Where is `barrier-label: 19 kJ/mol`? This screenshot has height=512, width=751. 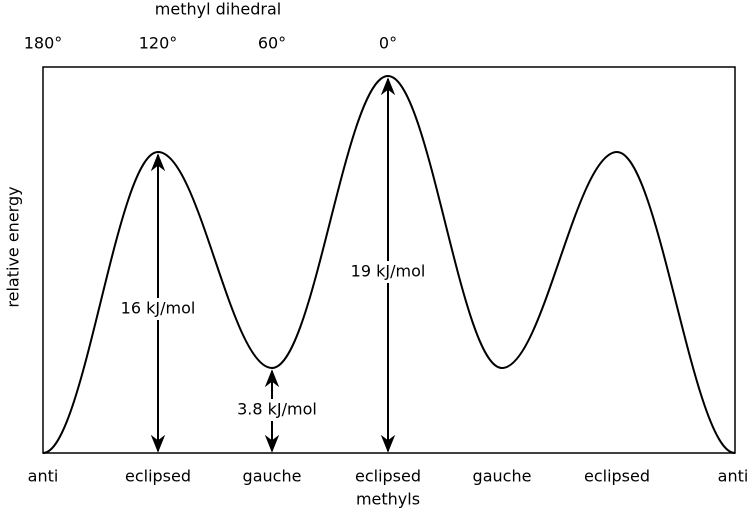 barrier-label: 19 kJ/mol is located at coordinates (388, 271).